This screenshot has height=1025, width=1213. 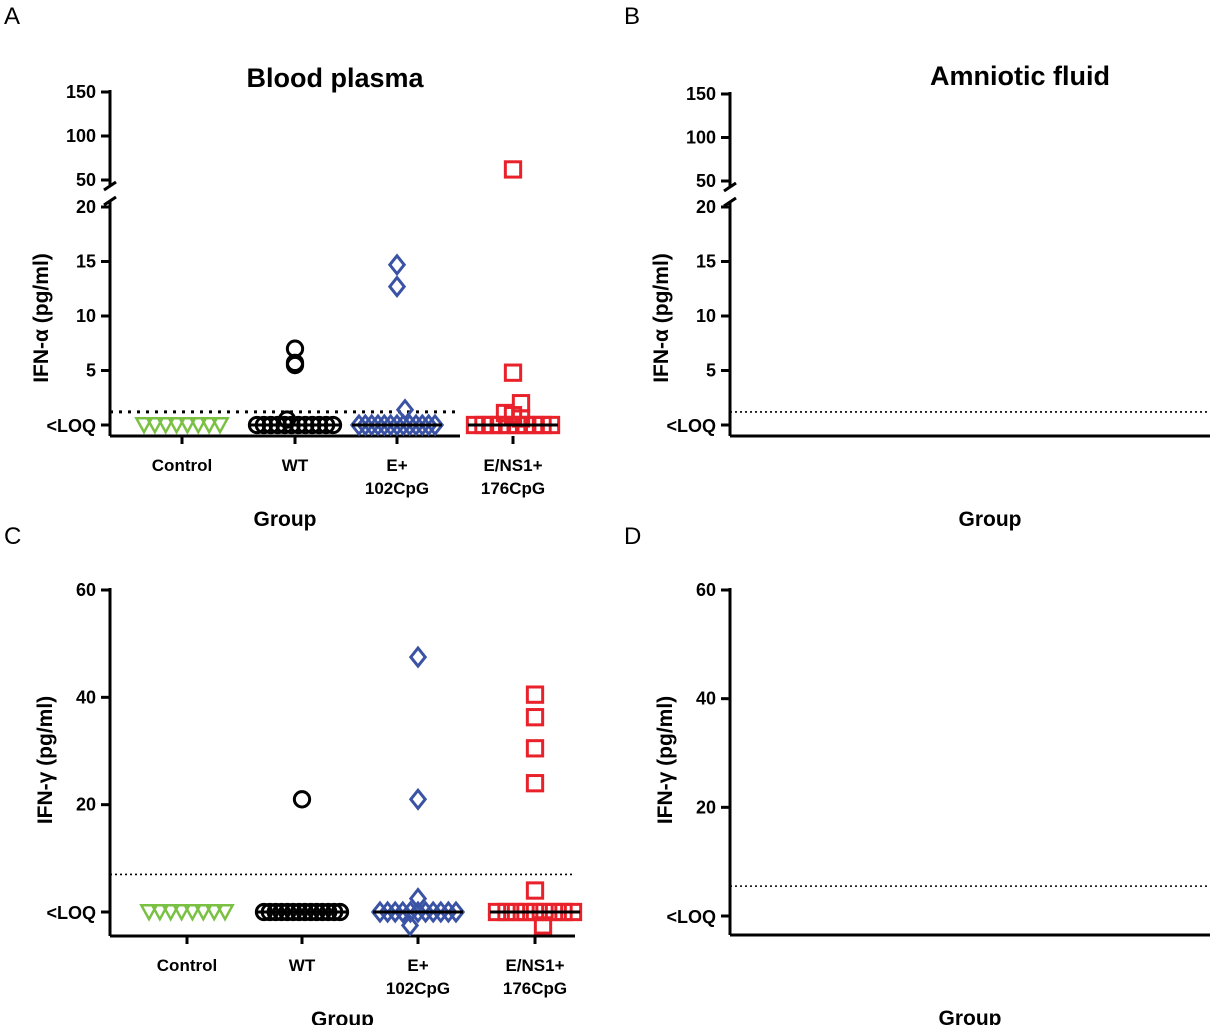 What do you see at coordinates (12, 536) in the screenshot?
I see `panel-letter: C` at bounding box center [12, 536].